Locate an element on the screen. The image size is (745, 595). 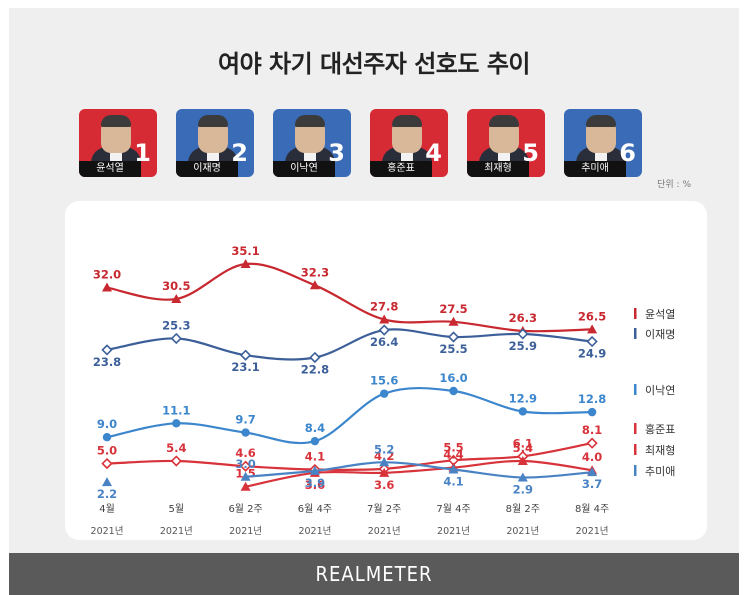
data-label: 8.1 is located at coordinates (592, 430).